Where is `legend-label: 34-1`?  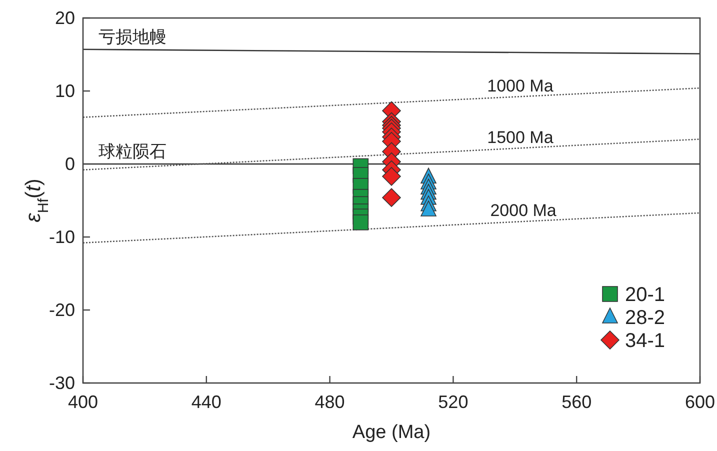
legend-label: 34-1 is located at coordinates (645, 341).